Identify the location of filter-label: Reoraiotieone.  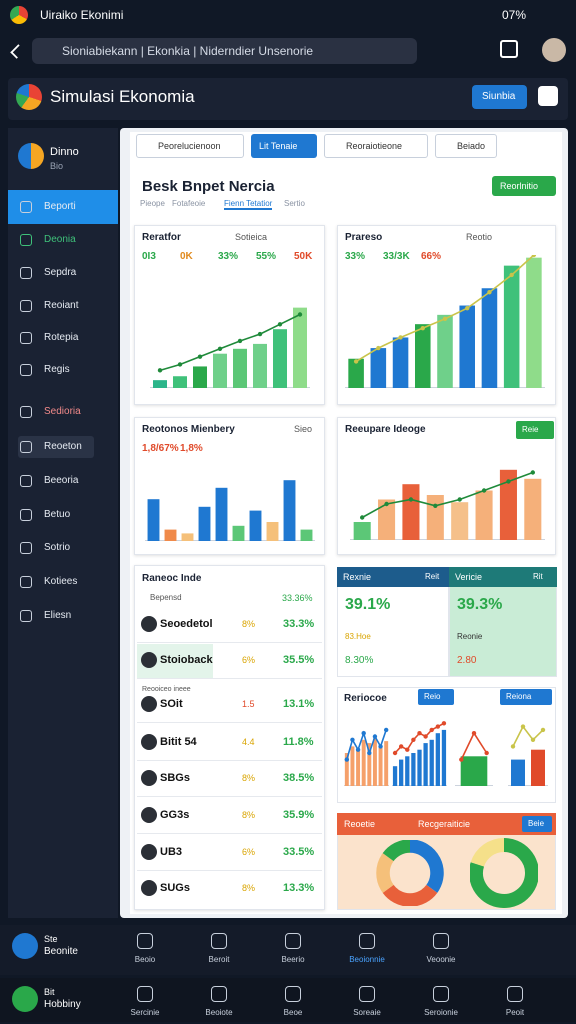
(374, 146).